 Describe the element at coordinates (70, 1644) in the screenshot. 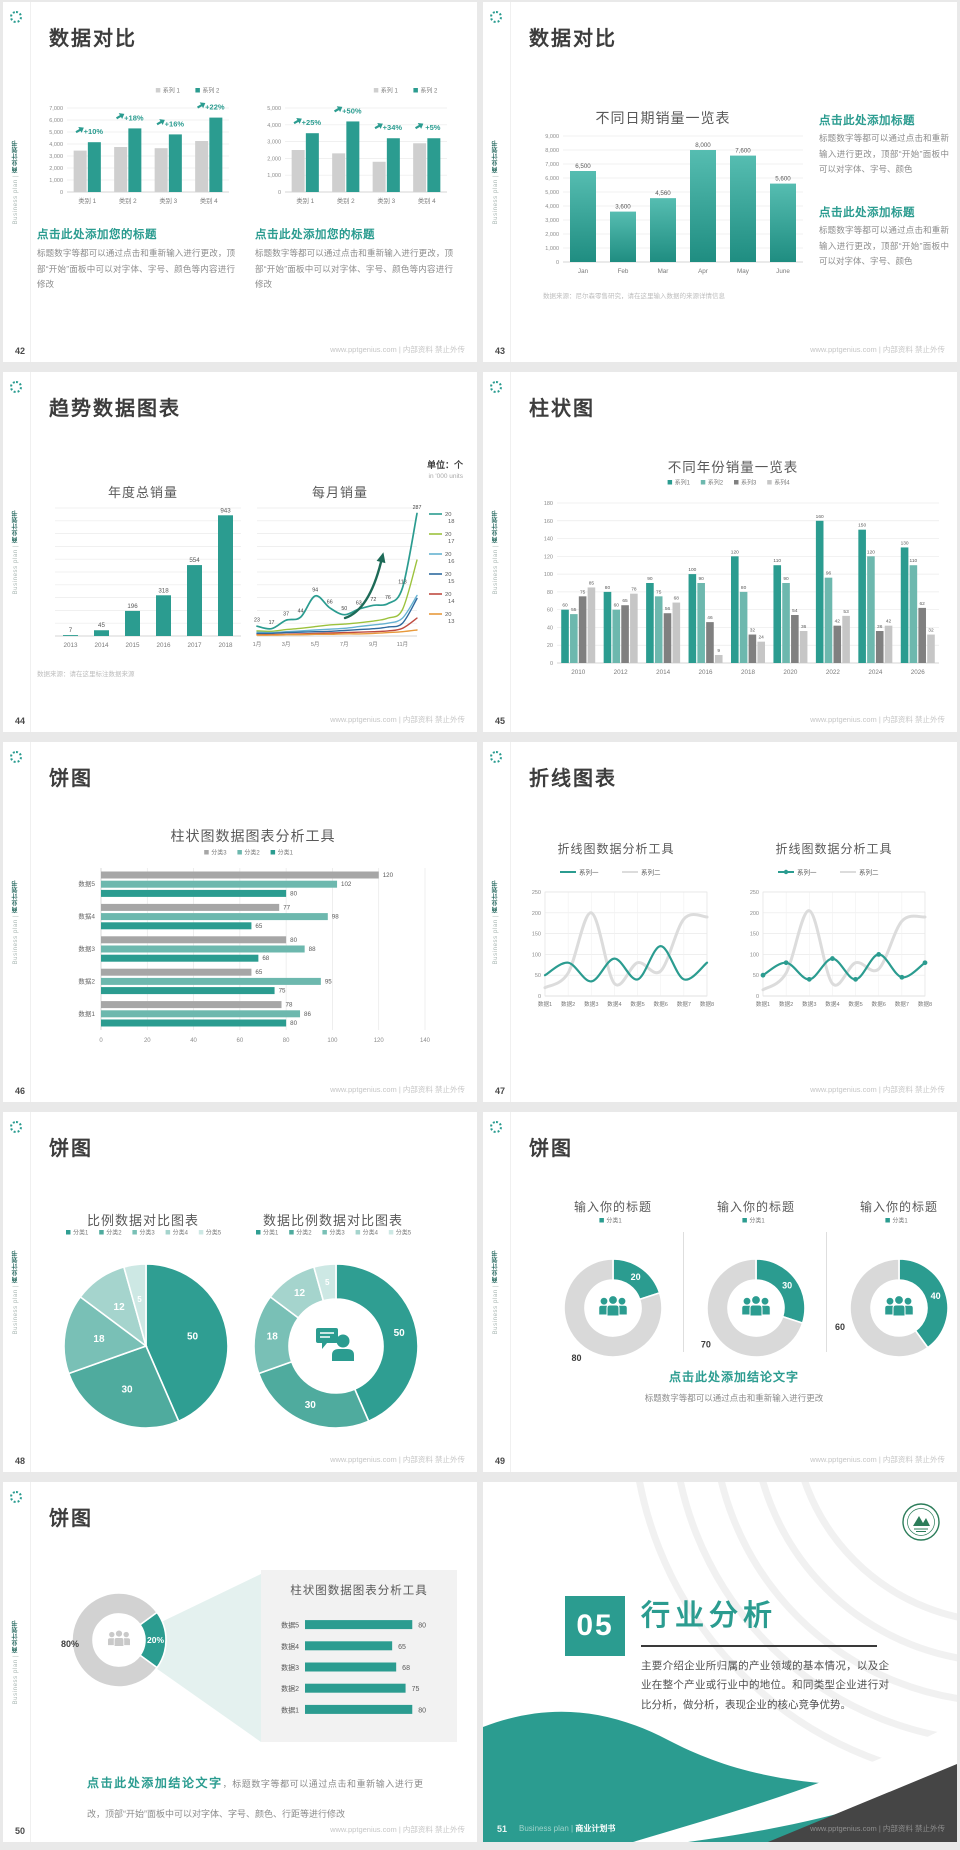

I see `svg-text: 80%` at that location.